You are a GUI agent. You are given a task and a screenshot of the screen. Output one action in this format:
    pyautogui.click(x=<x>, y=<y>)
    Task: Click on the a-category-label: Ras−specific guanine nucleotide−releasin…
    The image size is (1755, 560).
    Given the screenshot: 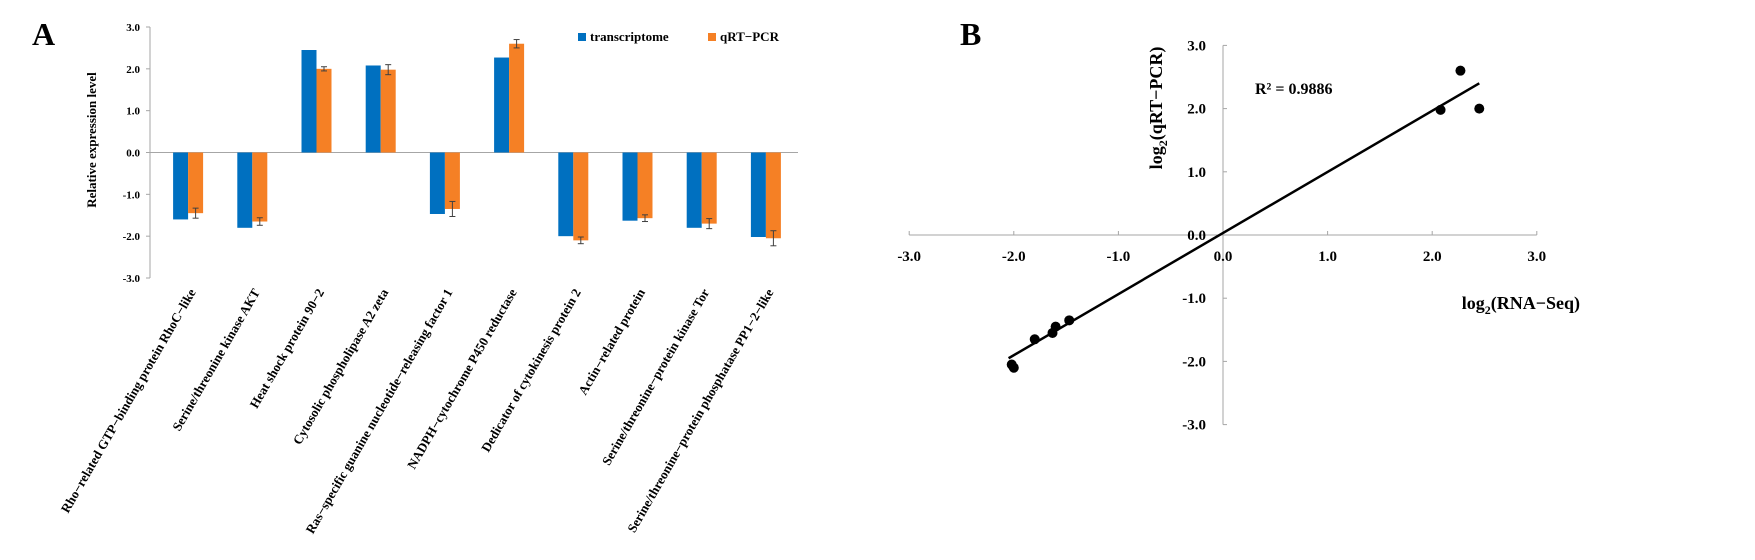 What is the action you would take?
    pyautogui.click(x=378, y=411)
    